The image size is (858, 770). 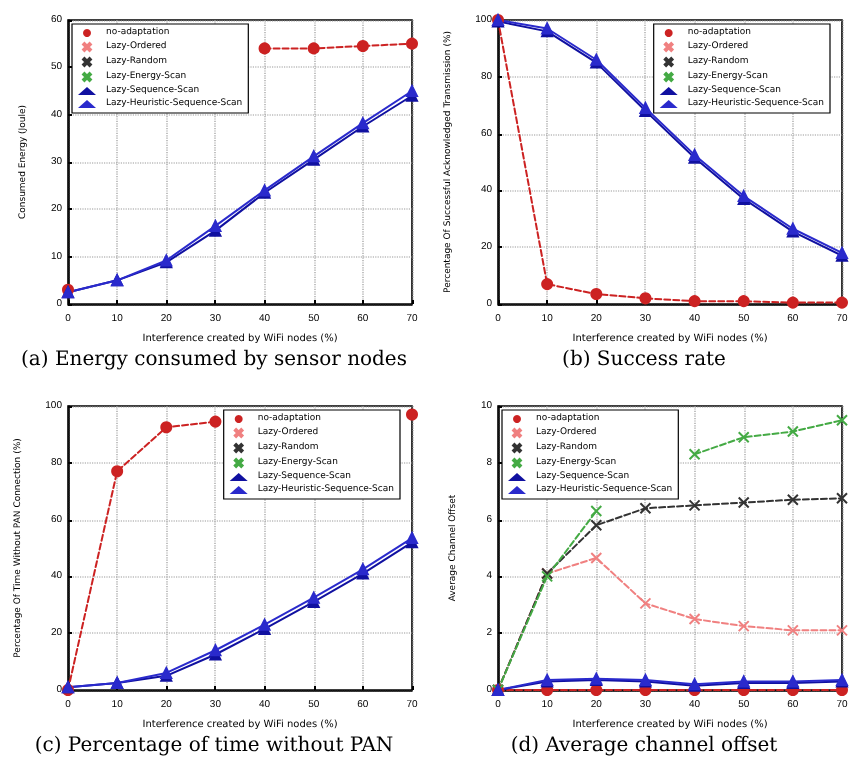 I want to click on text: (c) Percentage of time without PAN, so click(x=214, y=746).